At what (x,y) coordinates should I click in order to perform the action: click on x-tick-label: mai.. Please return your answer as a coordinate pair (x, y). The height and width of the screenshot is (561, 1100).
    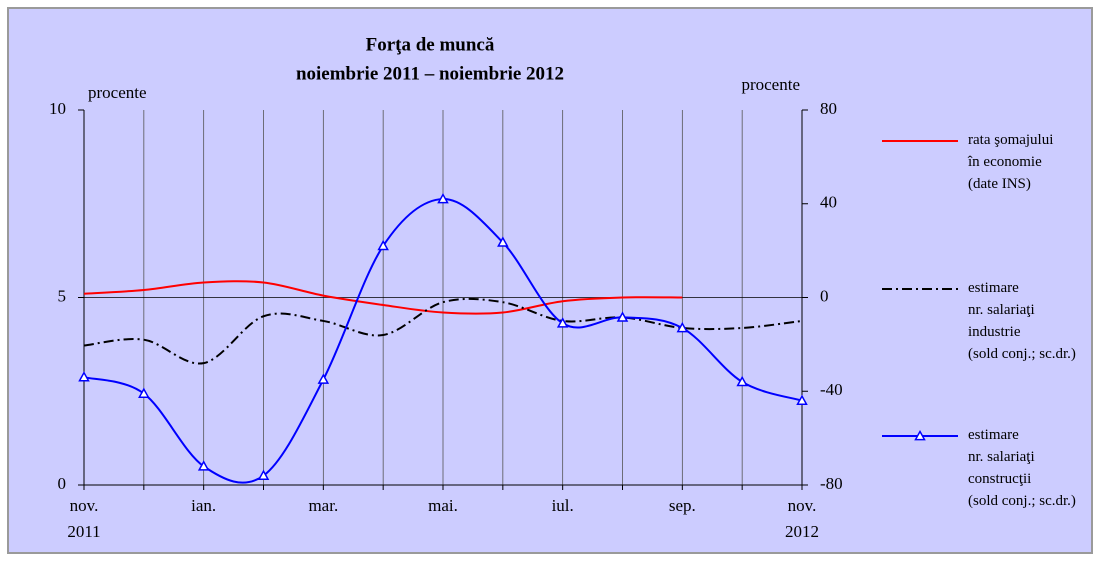
    Looking at the image, I should click on (443, 505).